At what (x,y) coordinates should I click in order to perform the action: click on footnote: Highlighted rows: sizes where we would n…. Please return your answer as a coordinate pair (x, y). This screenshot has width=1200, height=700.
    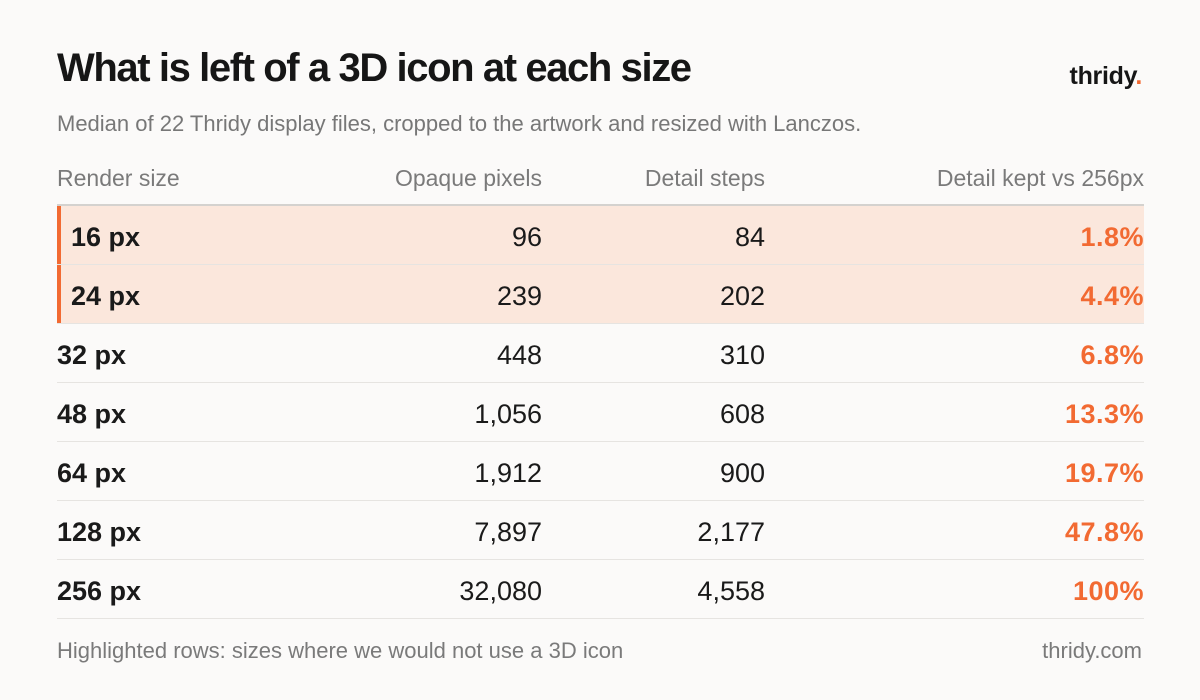
    Looking at the image, I should click on (340, 650).